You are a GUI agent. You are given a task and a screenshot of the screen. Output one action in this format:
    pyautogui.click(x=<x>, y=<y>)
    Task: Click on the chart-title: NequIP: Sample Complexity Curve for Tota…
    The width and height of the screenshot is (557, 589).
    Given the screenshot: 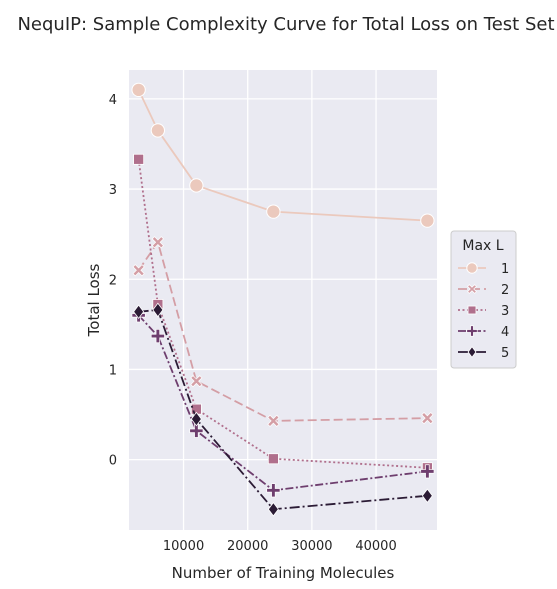 What is the action you would take?
    pyautogui.click(x=285, y=24)
    